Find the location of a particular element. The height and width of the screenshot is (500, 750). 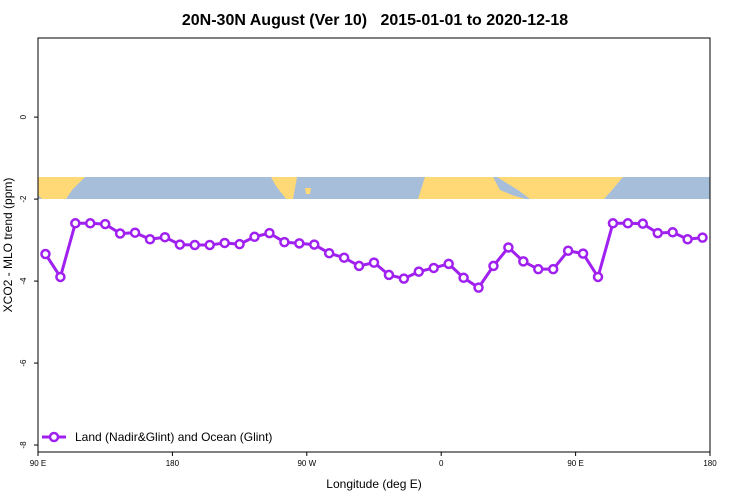

y-tick-label: -2 is located at coordinates (23, 199).